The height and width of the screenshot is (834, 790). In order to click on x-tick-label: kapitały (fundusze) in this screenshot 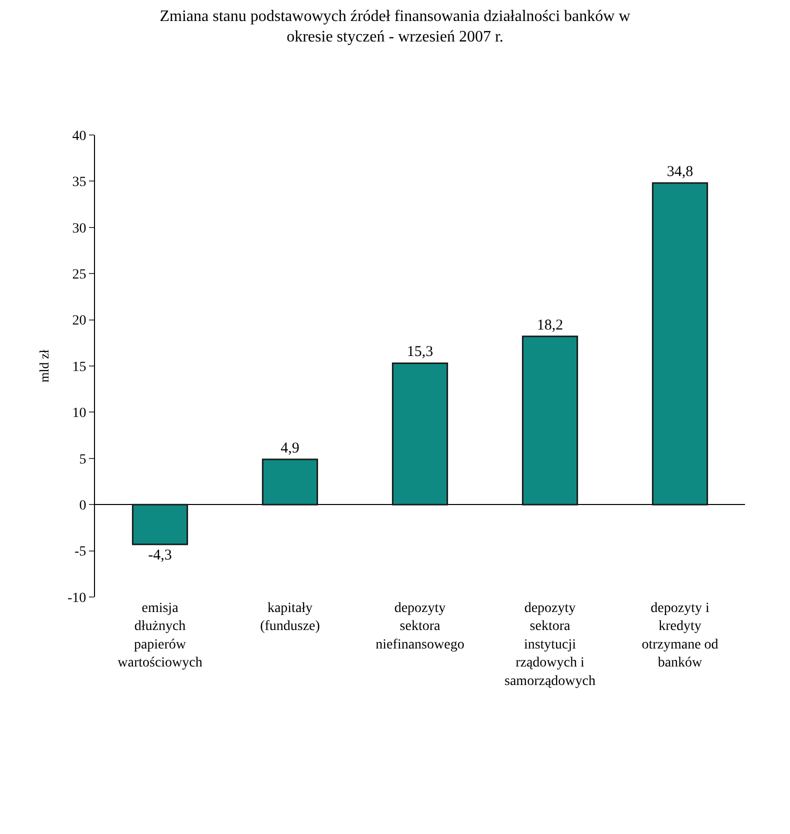, I will do `click(290, 617)`.